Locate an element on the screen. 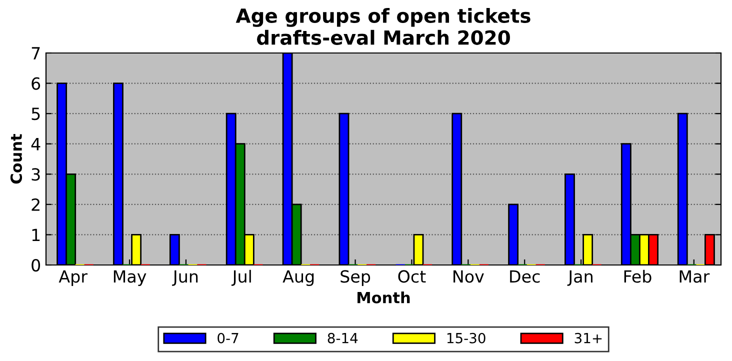  y-tick-label: 7 is located at coordinates (36, 53).